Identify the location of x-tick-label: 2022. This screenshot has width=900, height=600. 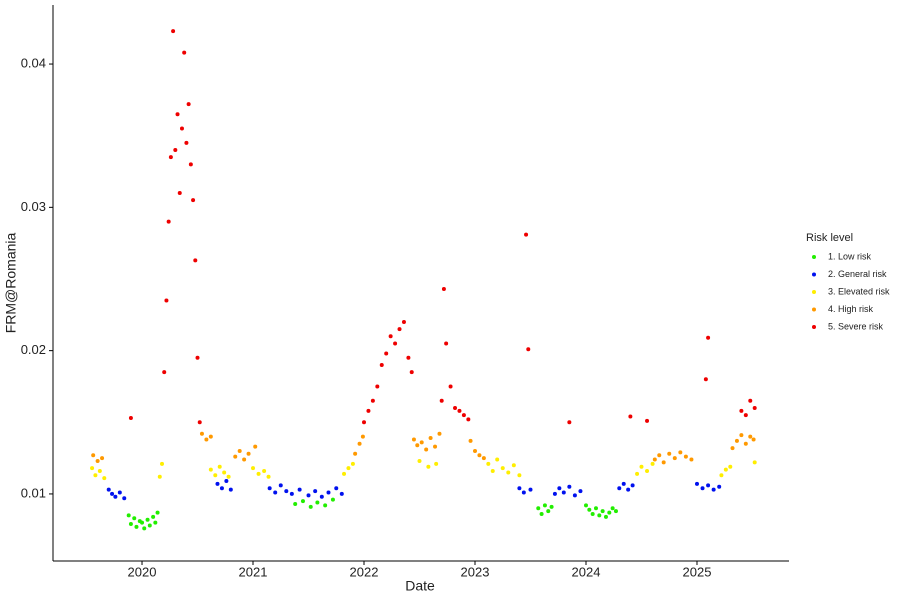
(364, 571).